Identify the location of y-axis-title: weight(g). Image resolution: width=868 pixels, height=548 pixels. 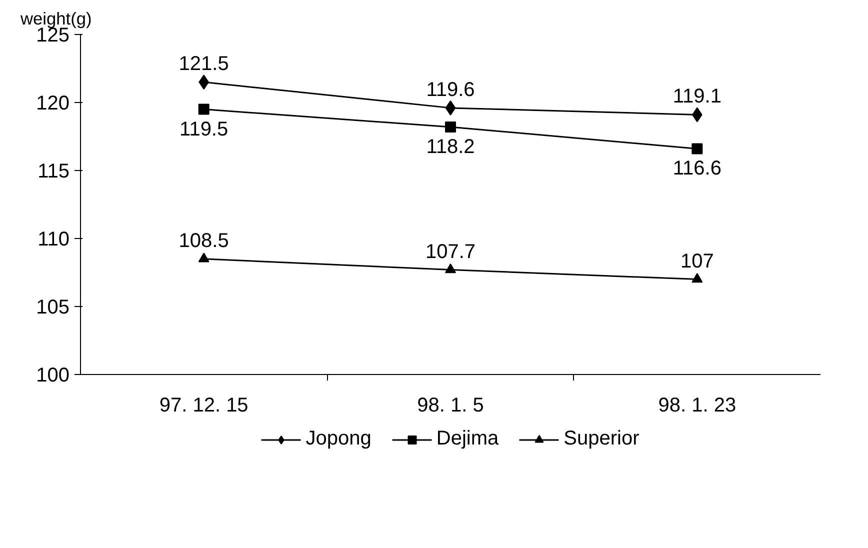
(56, 18).